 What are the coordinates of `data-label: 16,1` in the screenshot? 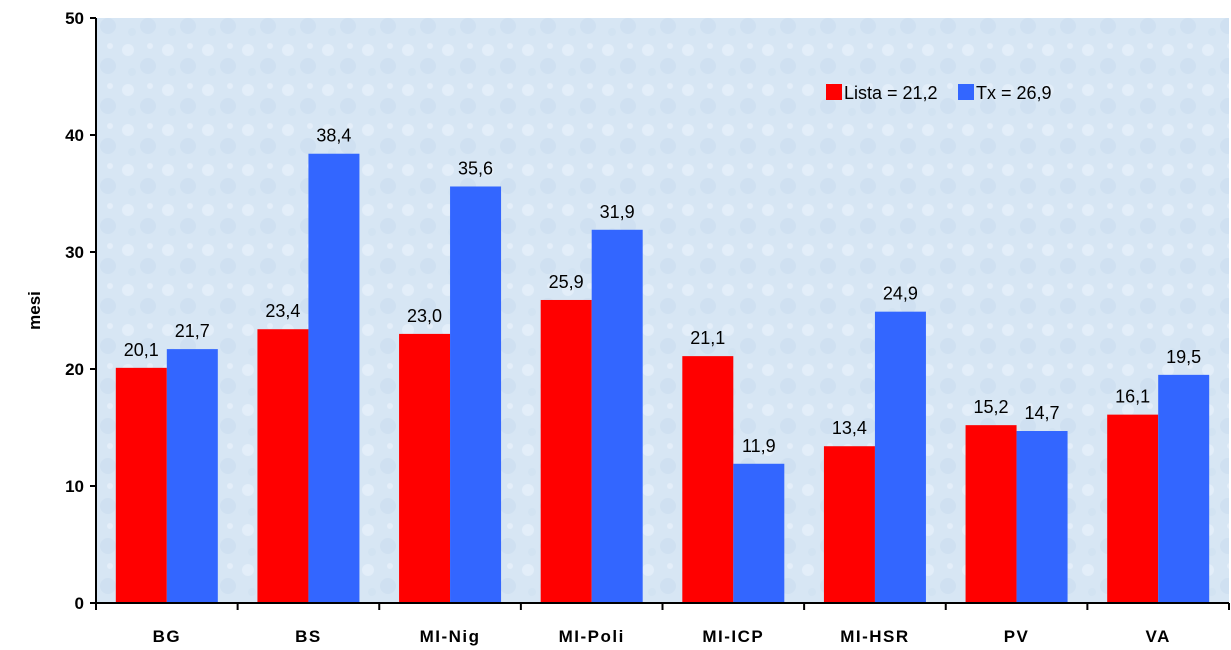 It's located at (1132, 397).